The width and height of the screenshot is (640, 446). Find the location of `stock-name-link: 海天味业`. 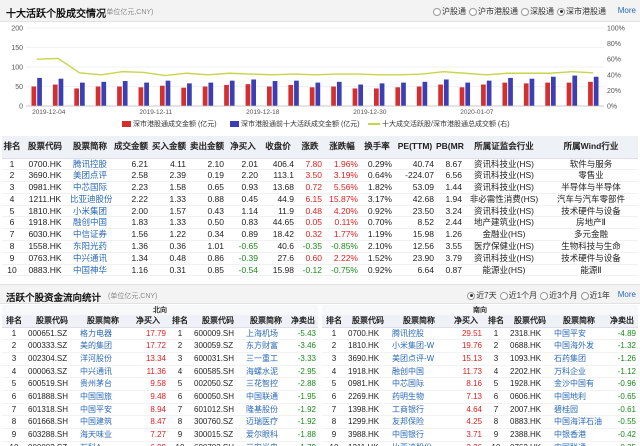

stock-name-link: 海天味业 is located at coordinates (103, 435).